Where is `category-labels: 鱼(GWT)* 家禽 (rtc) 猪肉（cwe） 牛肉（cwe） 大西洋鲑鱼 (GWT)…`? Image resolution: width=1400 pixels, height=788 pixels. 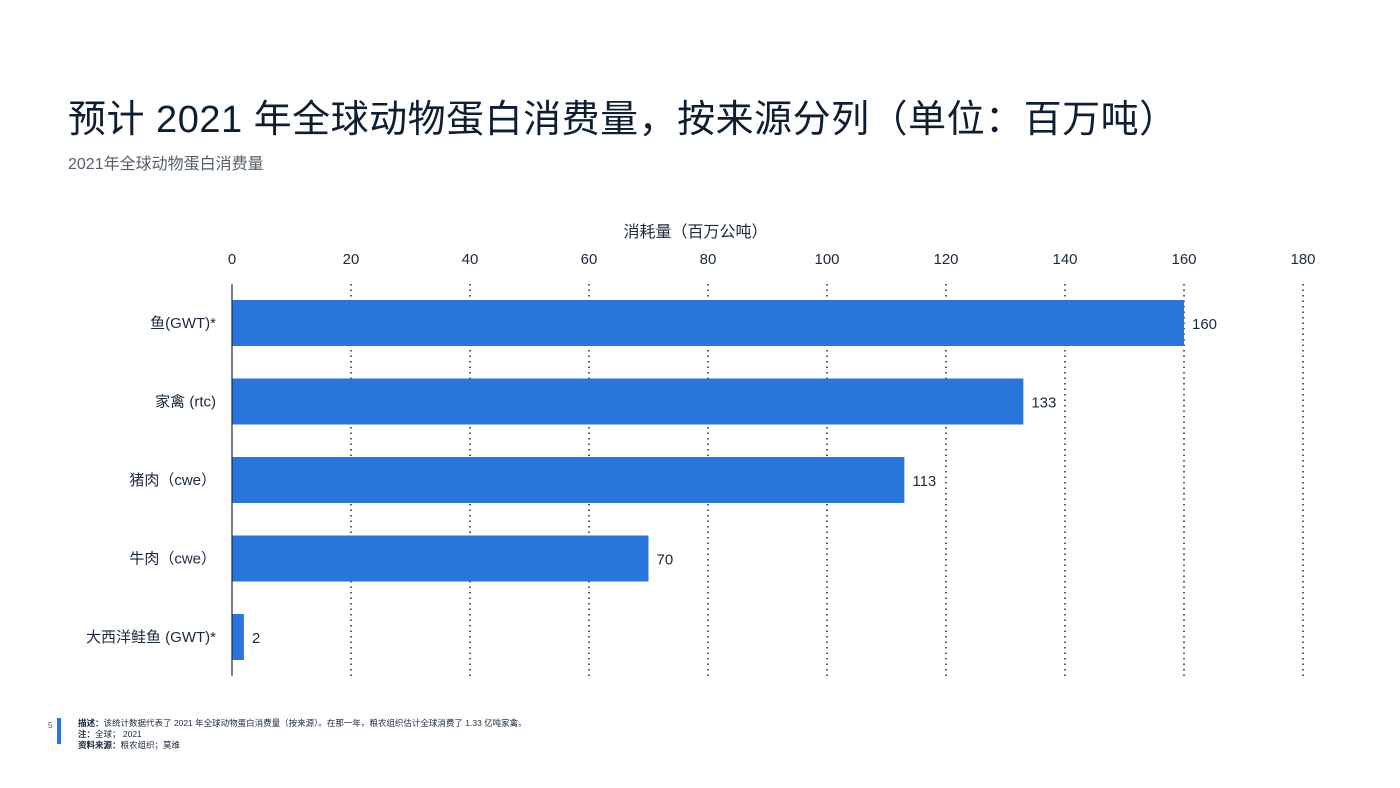 category-labels: 鱼(GWT)* 家禽 (rtc) 猪肉（cwe） 牛肉（cwe） 大西洋鲑鱼 (GWT)… is located at coordinates (151, 480).